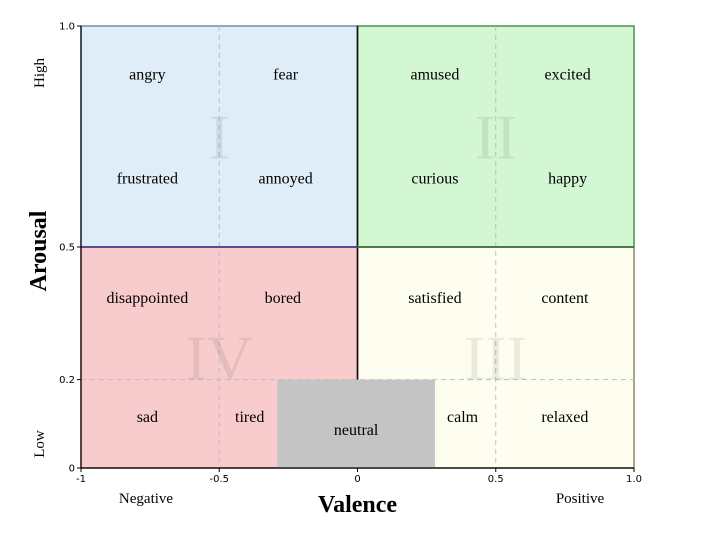  Describe the element at coordinates (567, 178) in the screenshot. I see `emotion-label-happy: happy` at that location.